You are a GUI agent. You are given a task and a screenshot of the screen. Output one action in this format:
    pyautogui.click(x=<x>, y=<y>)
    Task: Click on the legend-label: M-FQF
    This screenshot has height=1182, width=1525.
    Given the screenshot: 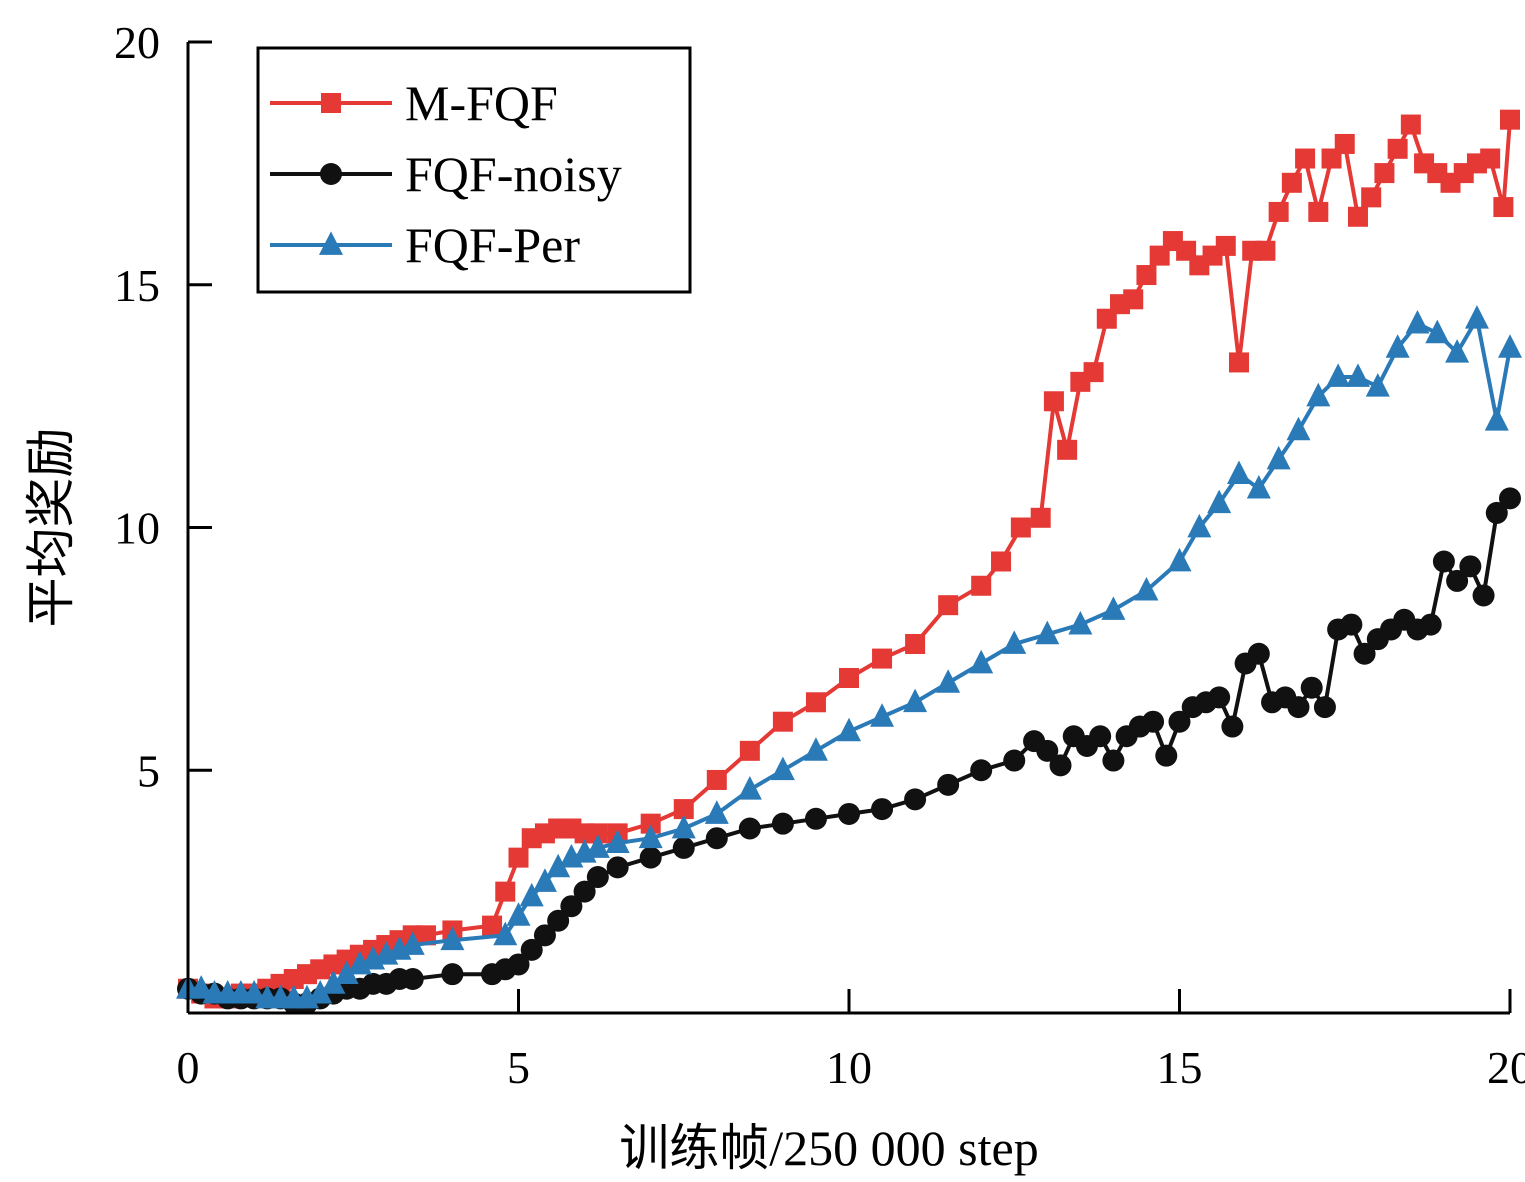 What is the action you would take?
    pyautogui.click(x=481, y=103)
    